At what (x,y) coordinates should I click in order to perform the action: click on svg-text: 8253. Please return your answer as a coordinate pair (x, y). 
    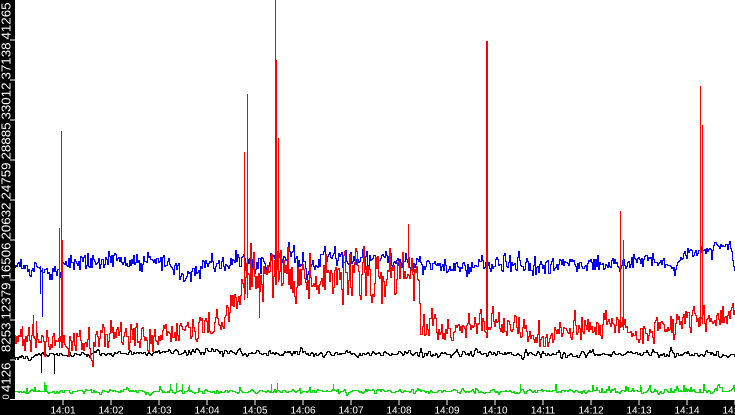
    Looking at the image, I should click on (7, 338).